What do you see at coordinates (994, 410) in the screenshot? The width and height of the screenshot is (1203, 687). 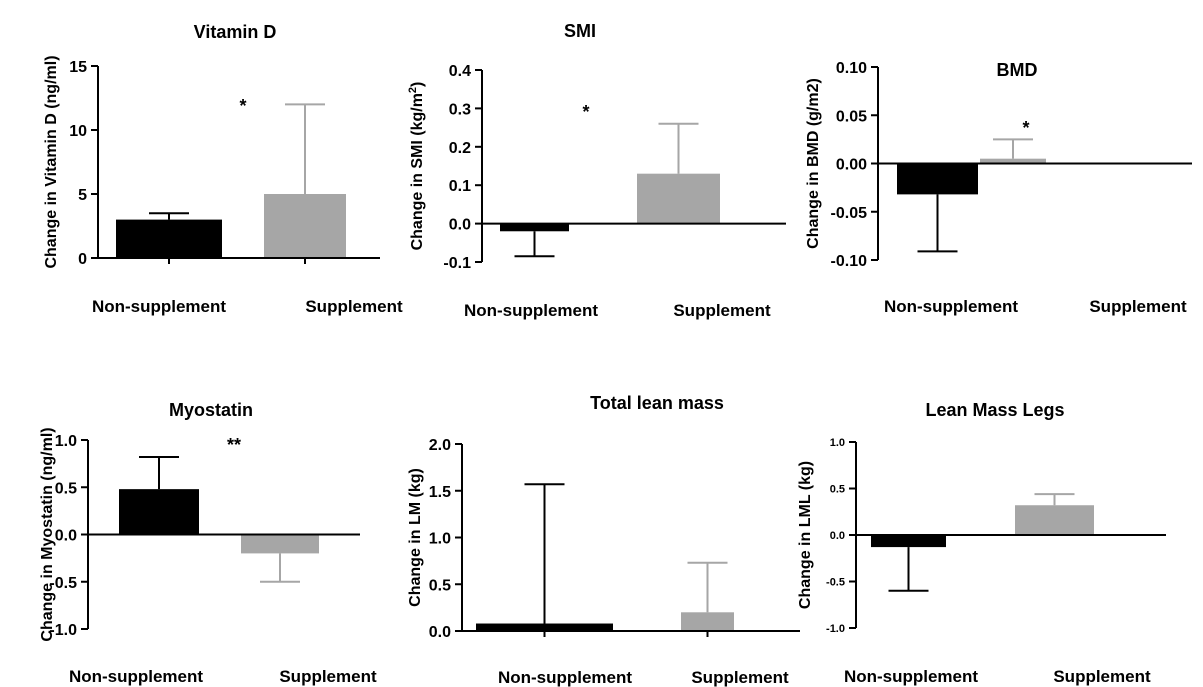 I see `chart-title: Lean Mass Legs` at bounding box center [994, 410].